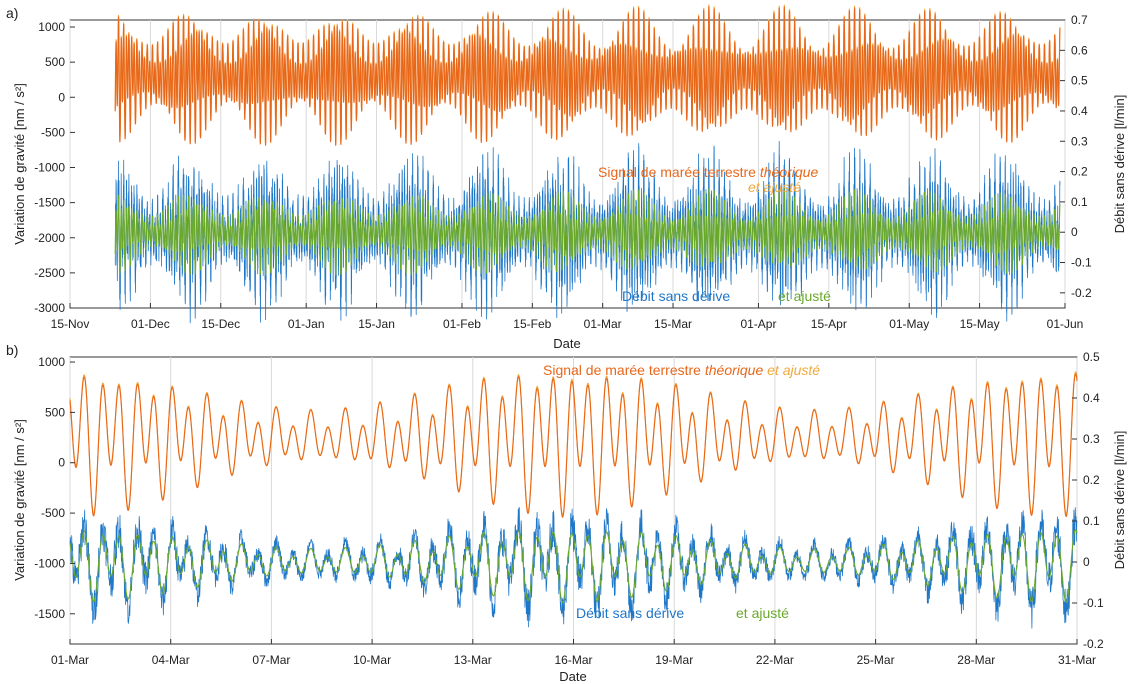 Image resolution: width=1130 pixels, height=684 pixels. What do you see at coordinates (70, 324) in the screenshot?
I see `x-tick-label: 15-Nov` at bounding box center [70, 324].